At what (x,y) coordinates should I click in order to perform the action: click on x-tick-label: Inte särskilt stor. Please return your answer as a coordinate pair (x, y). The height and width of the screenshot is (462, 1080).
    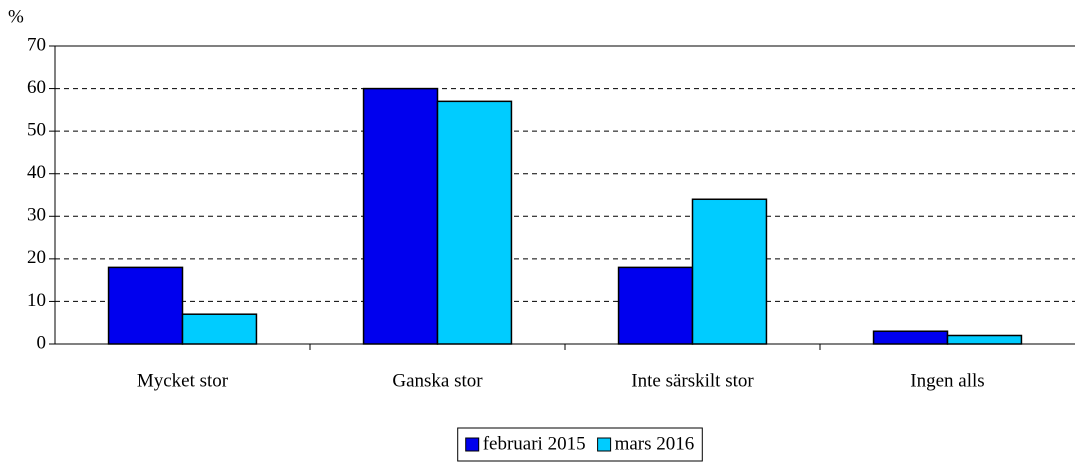
    Looking at the image, I should click on (692, 380).